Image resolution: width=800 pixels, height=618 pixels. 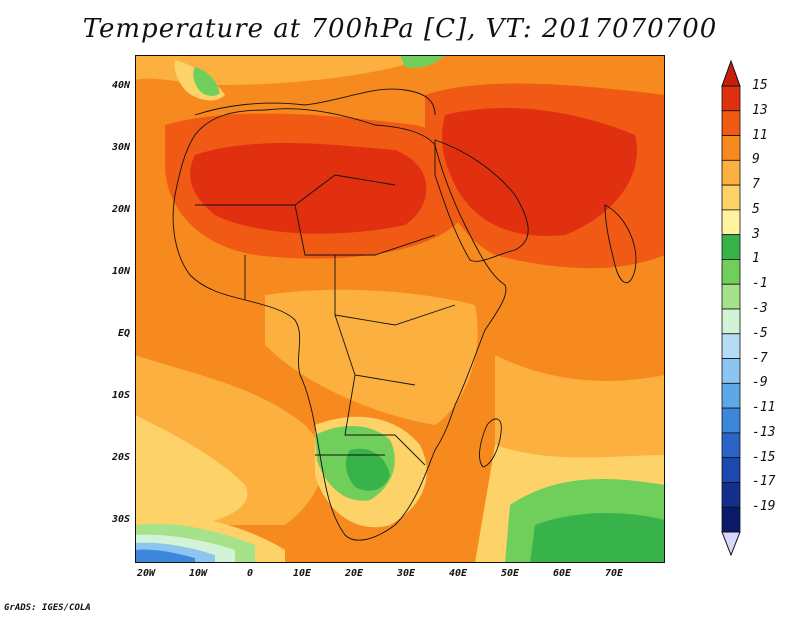 What do you see at coordinates (764, 507) in the screenshot?
I see `colorbar-label: -19` at bounding box center [764, 507].